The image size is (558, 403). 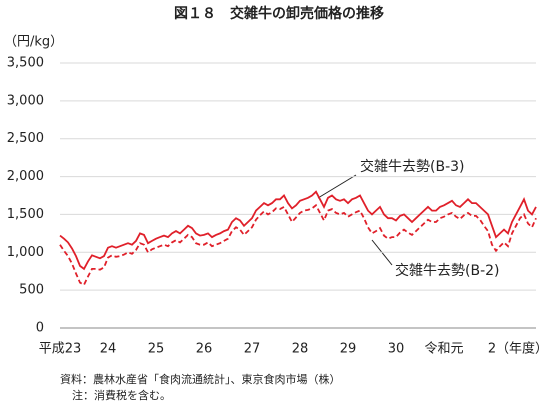 What do you see at coordinates (252, 349) in the screenshot?
I see `x-tick-label: 27` at bounding box center [252, 349].